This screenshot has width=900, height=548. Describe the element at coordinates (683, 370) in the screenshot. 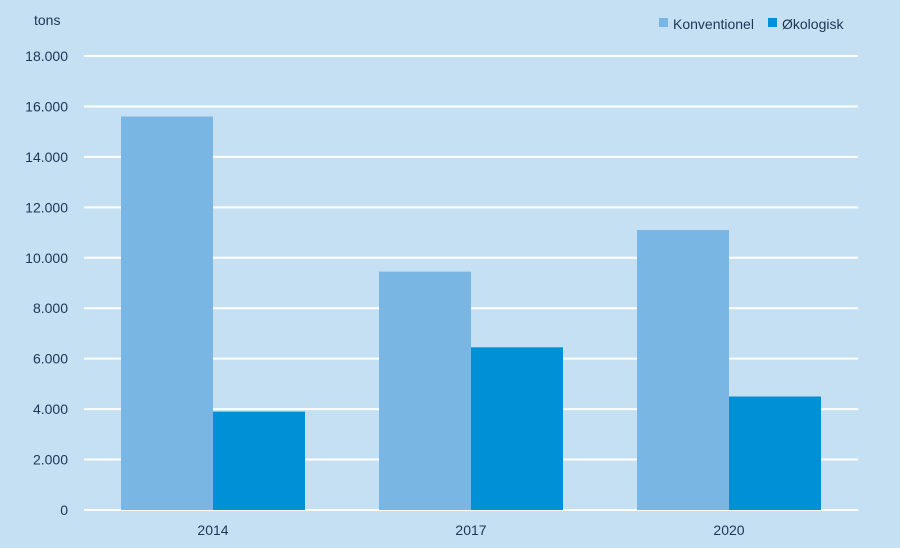

I see `bar-konventionel-2020` at that location.